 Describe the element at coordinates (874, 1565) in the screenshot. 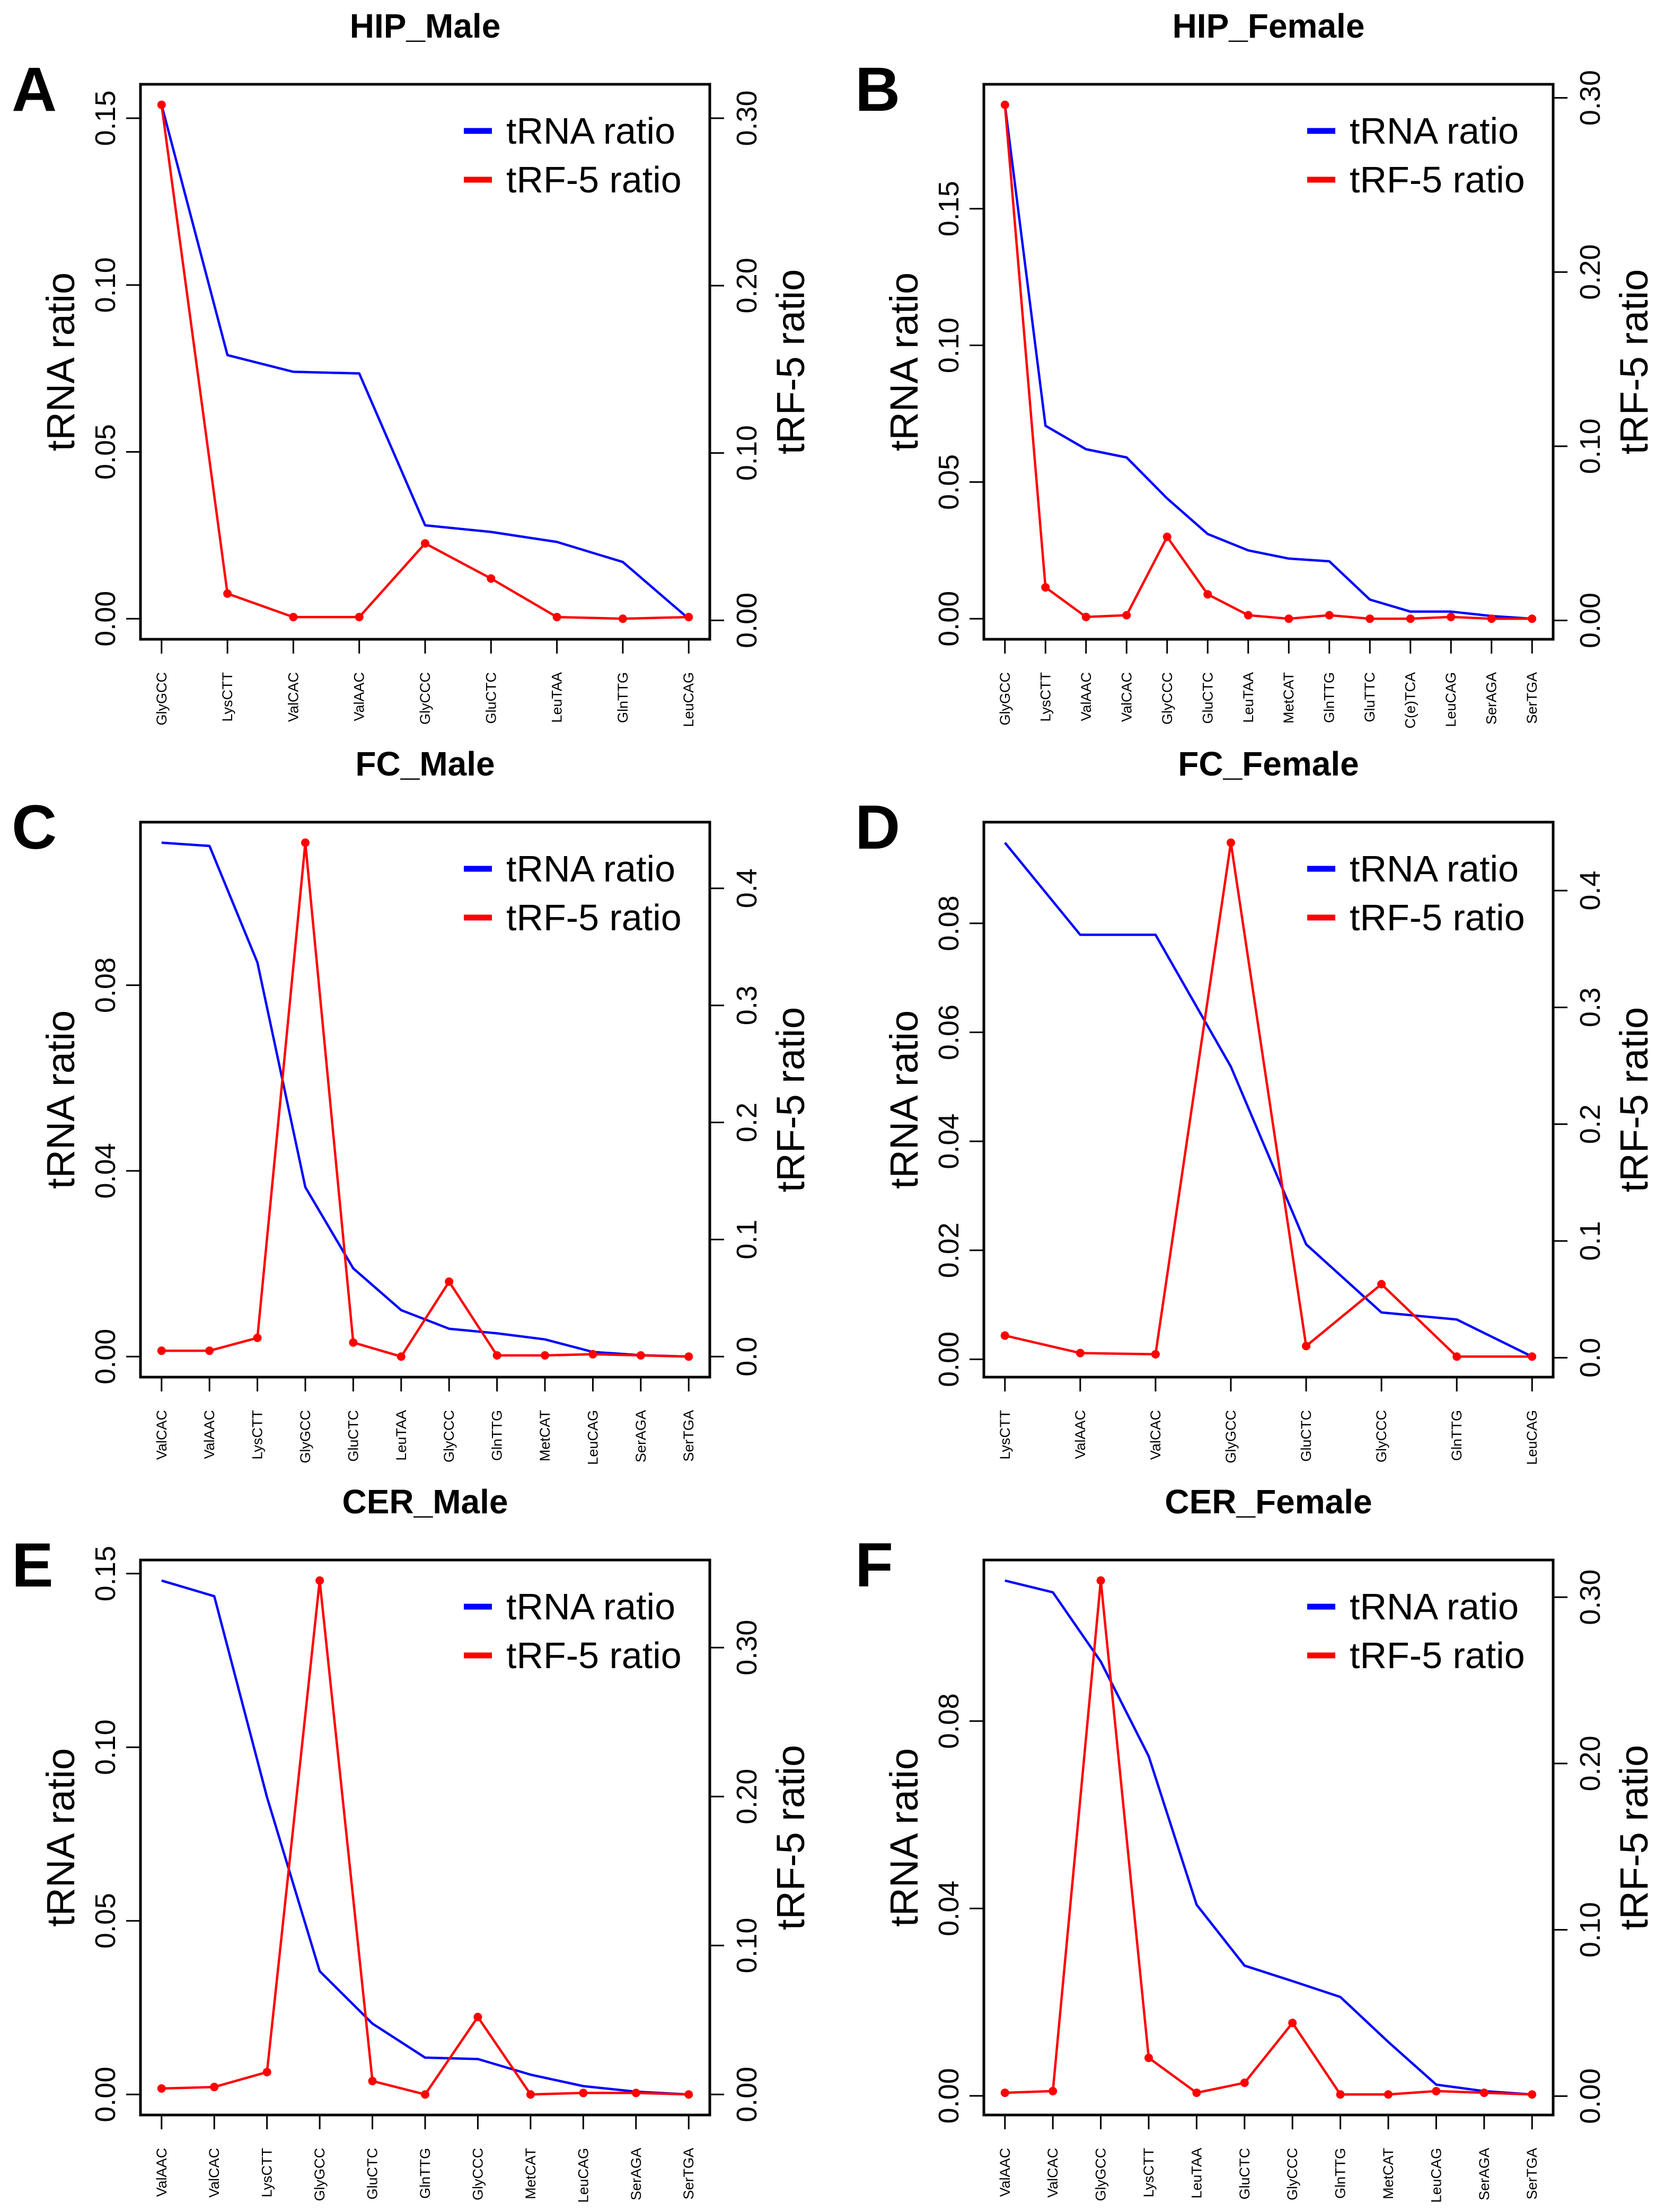

I see `panel-letter: F` at that location.